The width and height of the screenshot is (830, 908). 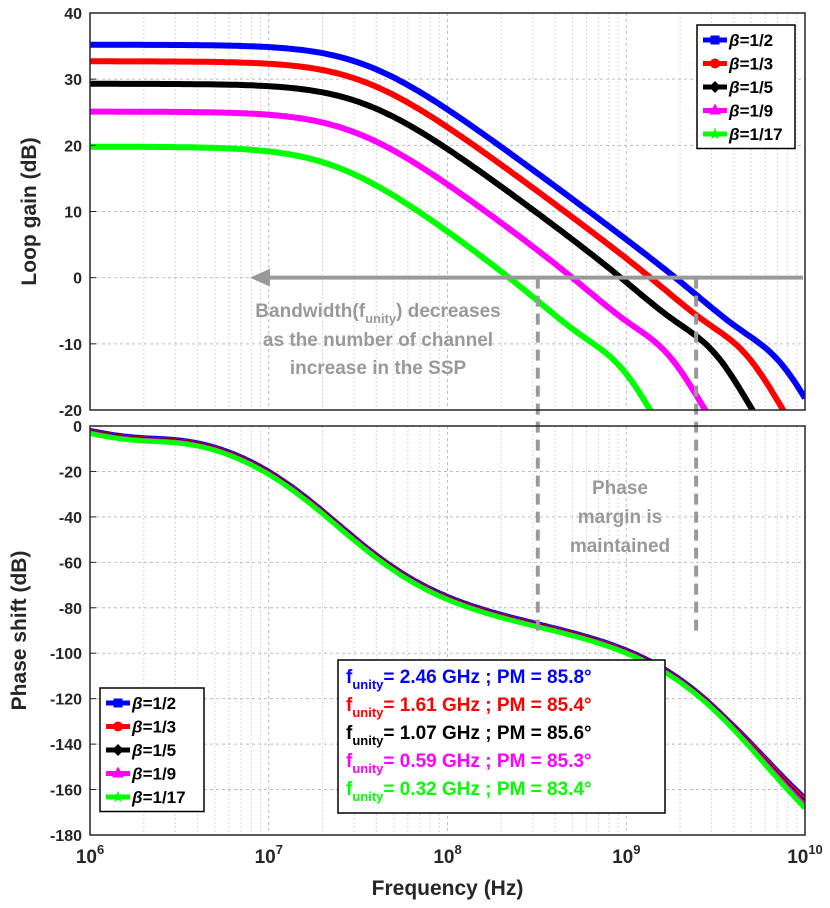 What do you see at coordinates (469, 763) in the screenshot?
I see `stats-row: funity= 0.59 GHz ; PM = 85.3°` at bounding box center [469, 763].